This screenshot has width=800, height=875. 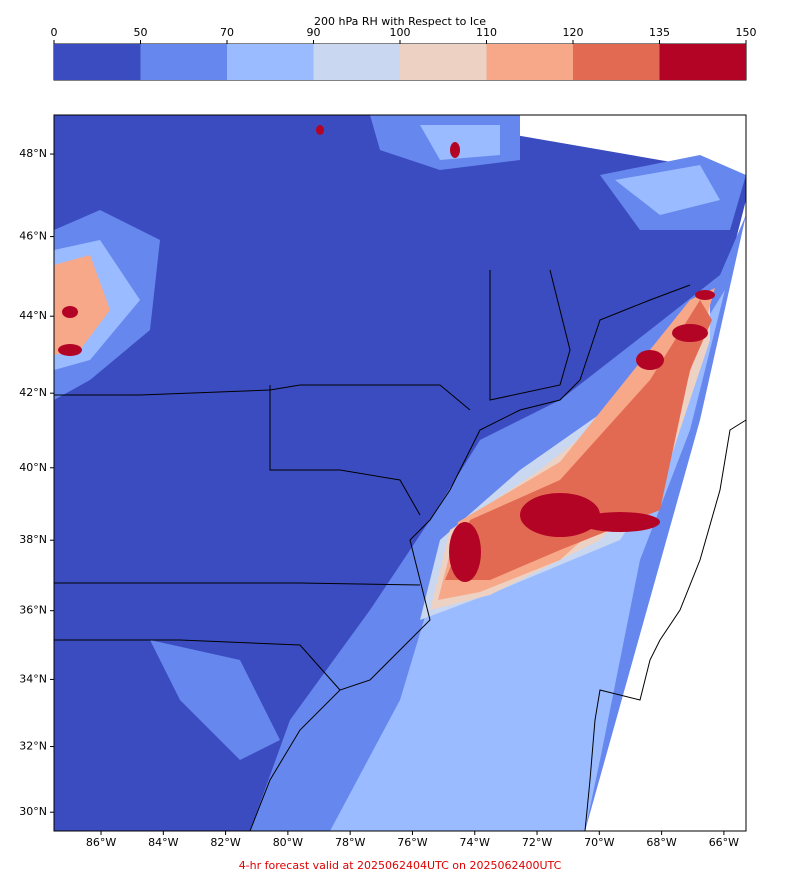 What do you see at coordinates (33, 811) in the screenshot?
I see `y-tick-label: 30°N` at bounding box center [33, 811].